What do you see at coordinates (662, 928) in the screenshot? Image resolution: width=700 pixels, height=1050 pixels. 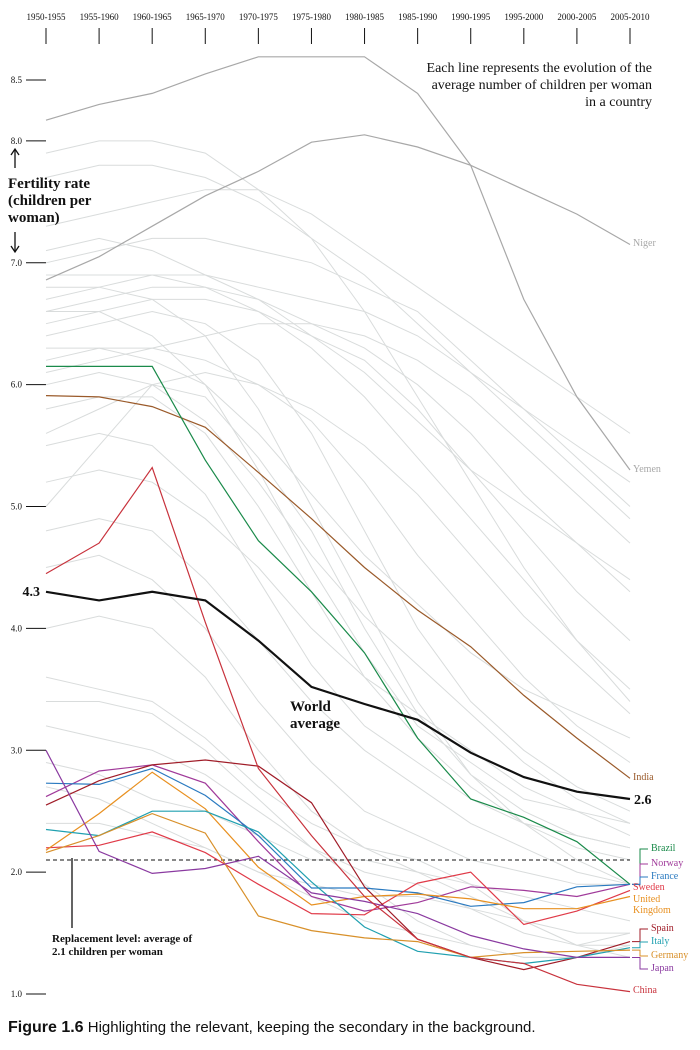 I see `series-label: Spain` at bounding box center [662, 928].